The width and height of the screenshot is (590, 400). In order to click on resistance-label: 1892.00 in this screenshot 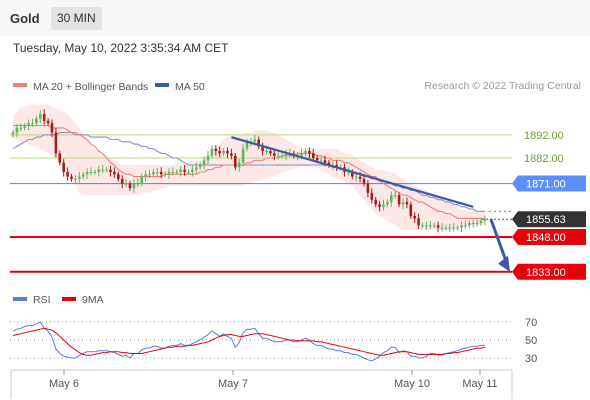, I will do `click(544, 136)`.